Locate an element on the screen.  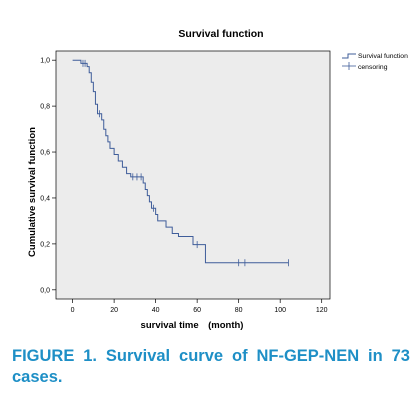
y-tick-label: 0,2 is located at coordinates (45, 244).